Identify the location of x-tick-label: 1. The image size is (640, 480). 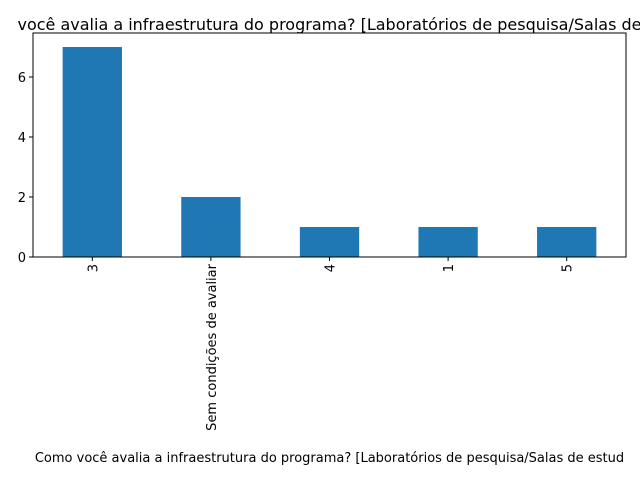
(449, 268).